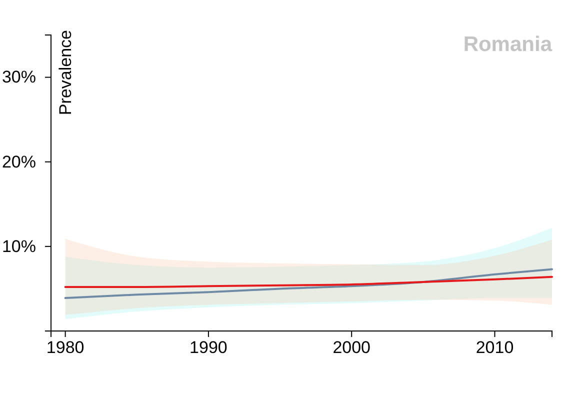  What do you see at coordinates (65, 348) in the screenshot?
I see `x-tick-label: 1980` at bounding box center [65, 348].